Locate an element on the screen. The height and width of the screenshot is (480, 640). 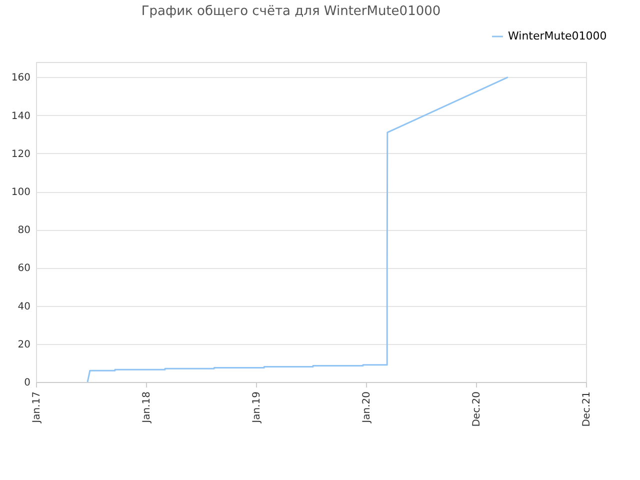
y-tick-label: 80 is located at coordinates (24, 230).